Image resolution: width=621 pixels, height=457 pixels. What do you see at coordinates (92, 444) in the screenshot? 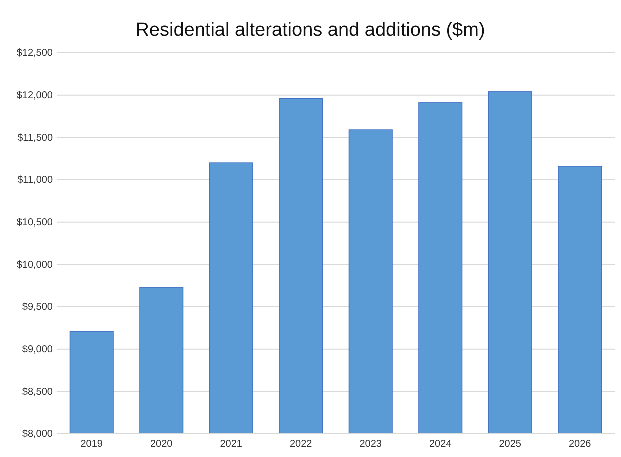
I see `x-tick-label: 2019` at bounding box center [92, 444].